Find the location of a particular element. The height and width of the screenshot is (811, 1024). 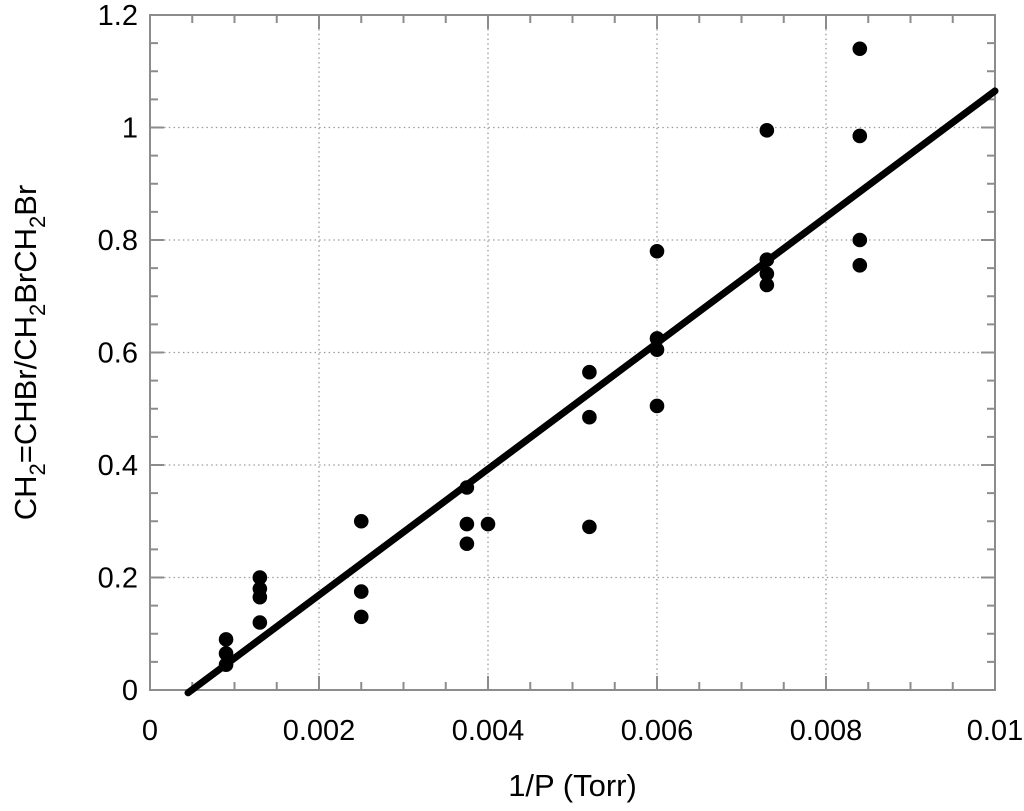

y-axis-title-segment: BrCH is located at coordinates (25, 266).